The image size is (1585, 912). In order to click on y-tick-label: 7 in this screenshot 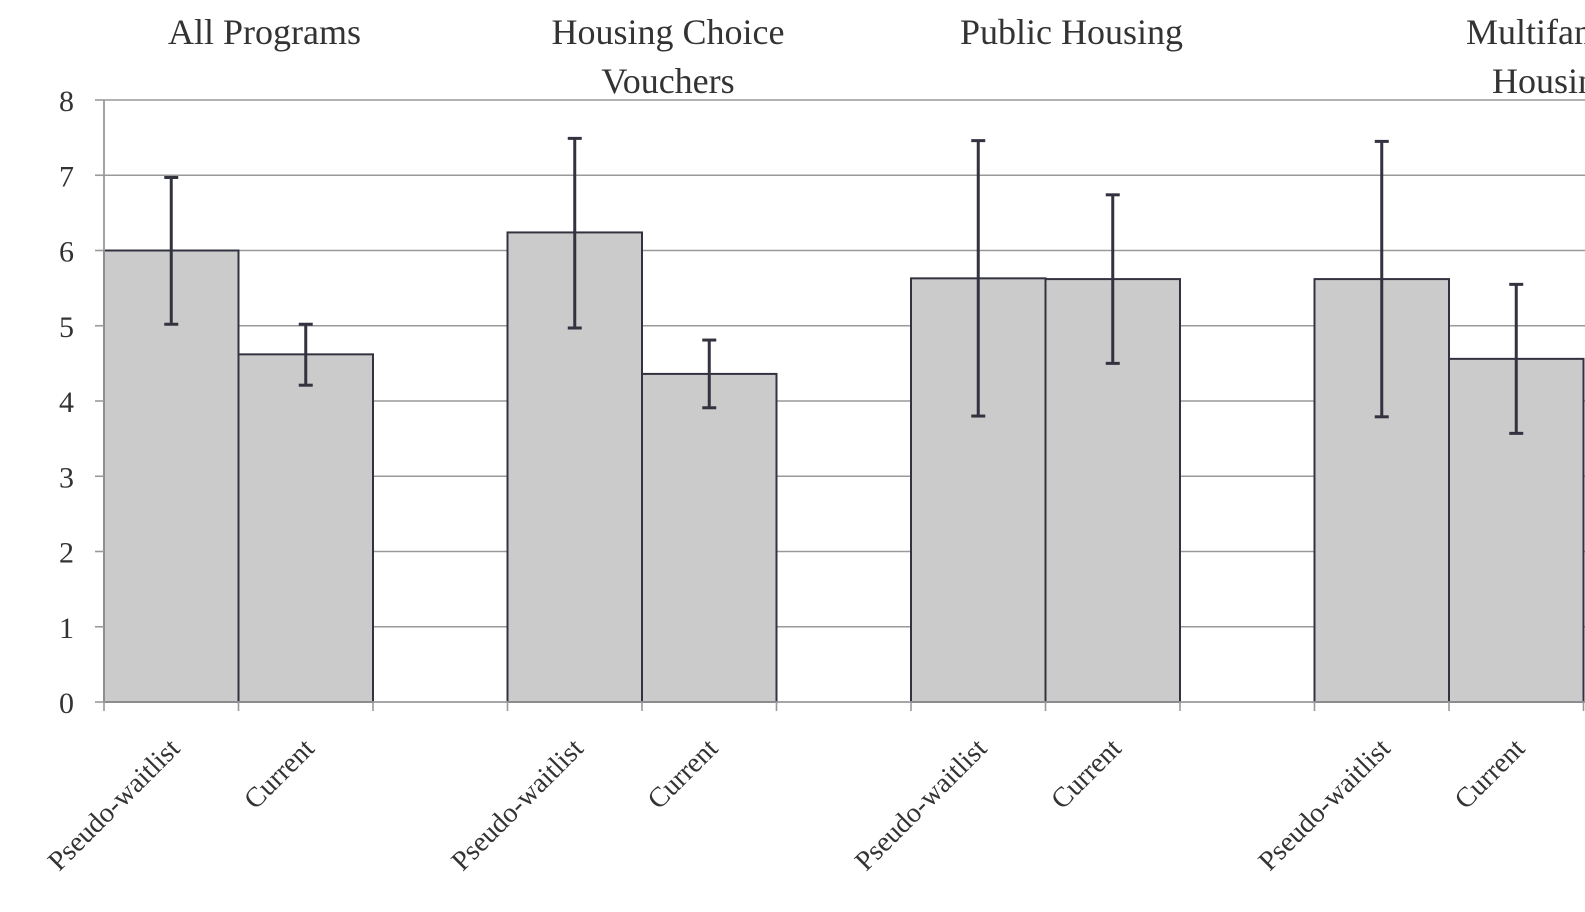, I will do `click(66, 176)`.